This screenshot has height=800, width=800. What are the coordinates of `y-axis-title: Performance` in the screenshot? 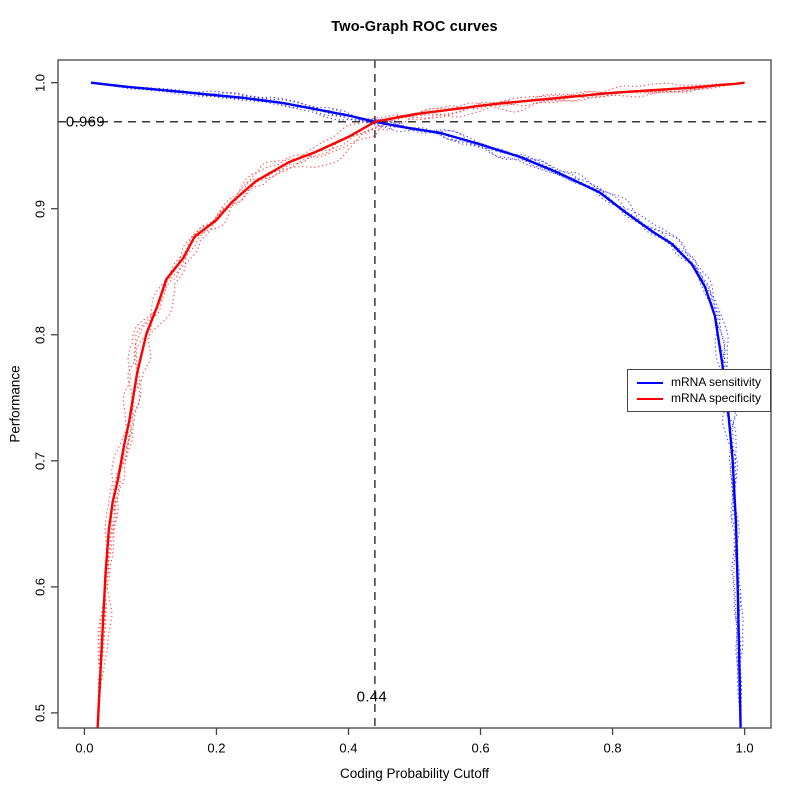 It's located at (15, 404).